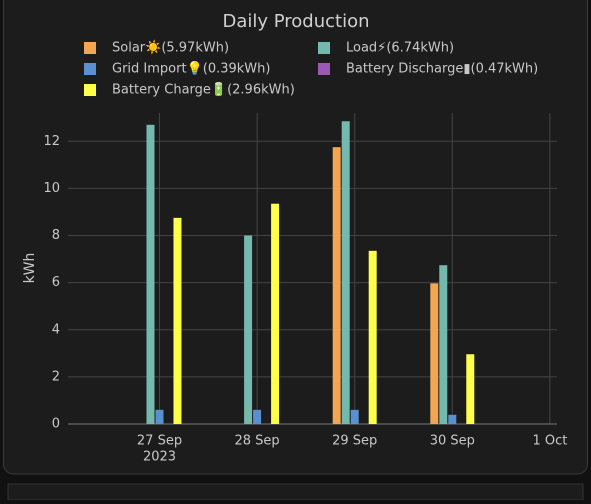 This screenshot has width=591, height=504. What do you see at coordinates (400, 48) in the screenshot?
I see `legend-label: Load⚡(6.74kWh)` at bounding box center [400, 48].